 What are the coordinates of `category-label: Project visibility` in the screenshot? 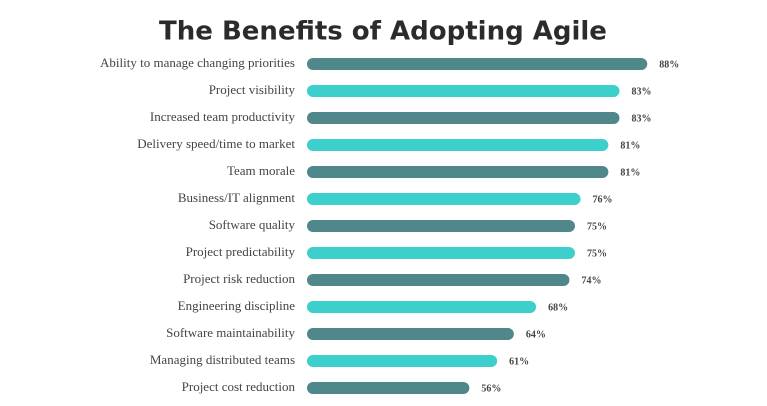 It's located at (252, 89).